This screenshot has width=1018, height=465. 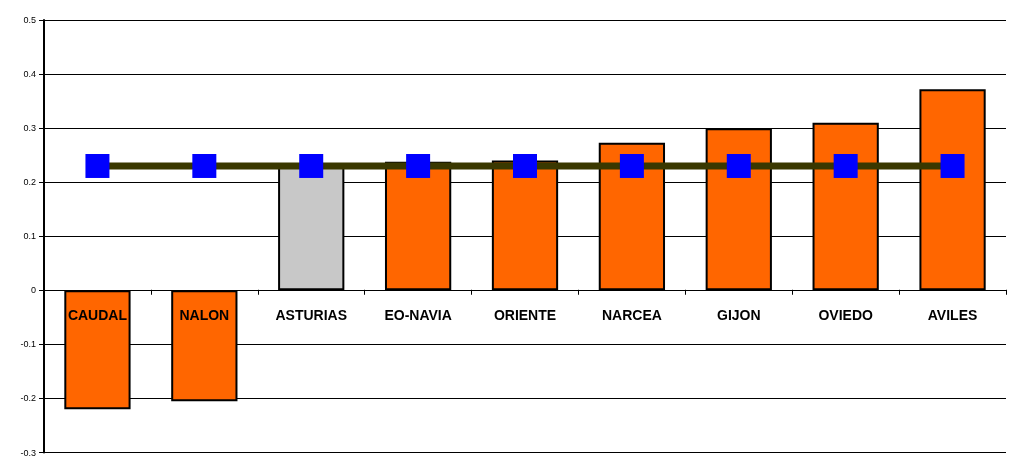 What do you see at coordinates (29, 182) in the screenshot?
I see `y-tick-label: 0.2` at bounding box center [29, 182].